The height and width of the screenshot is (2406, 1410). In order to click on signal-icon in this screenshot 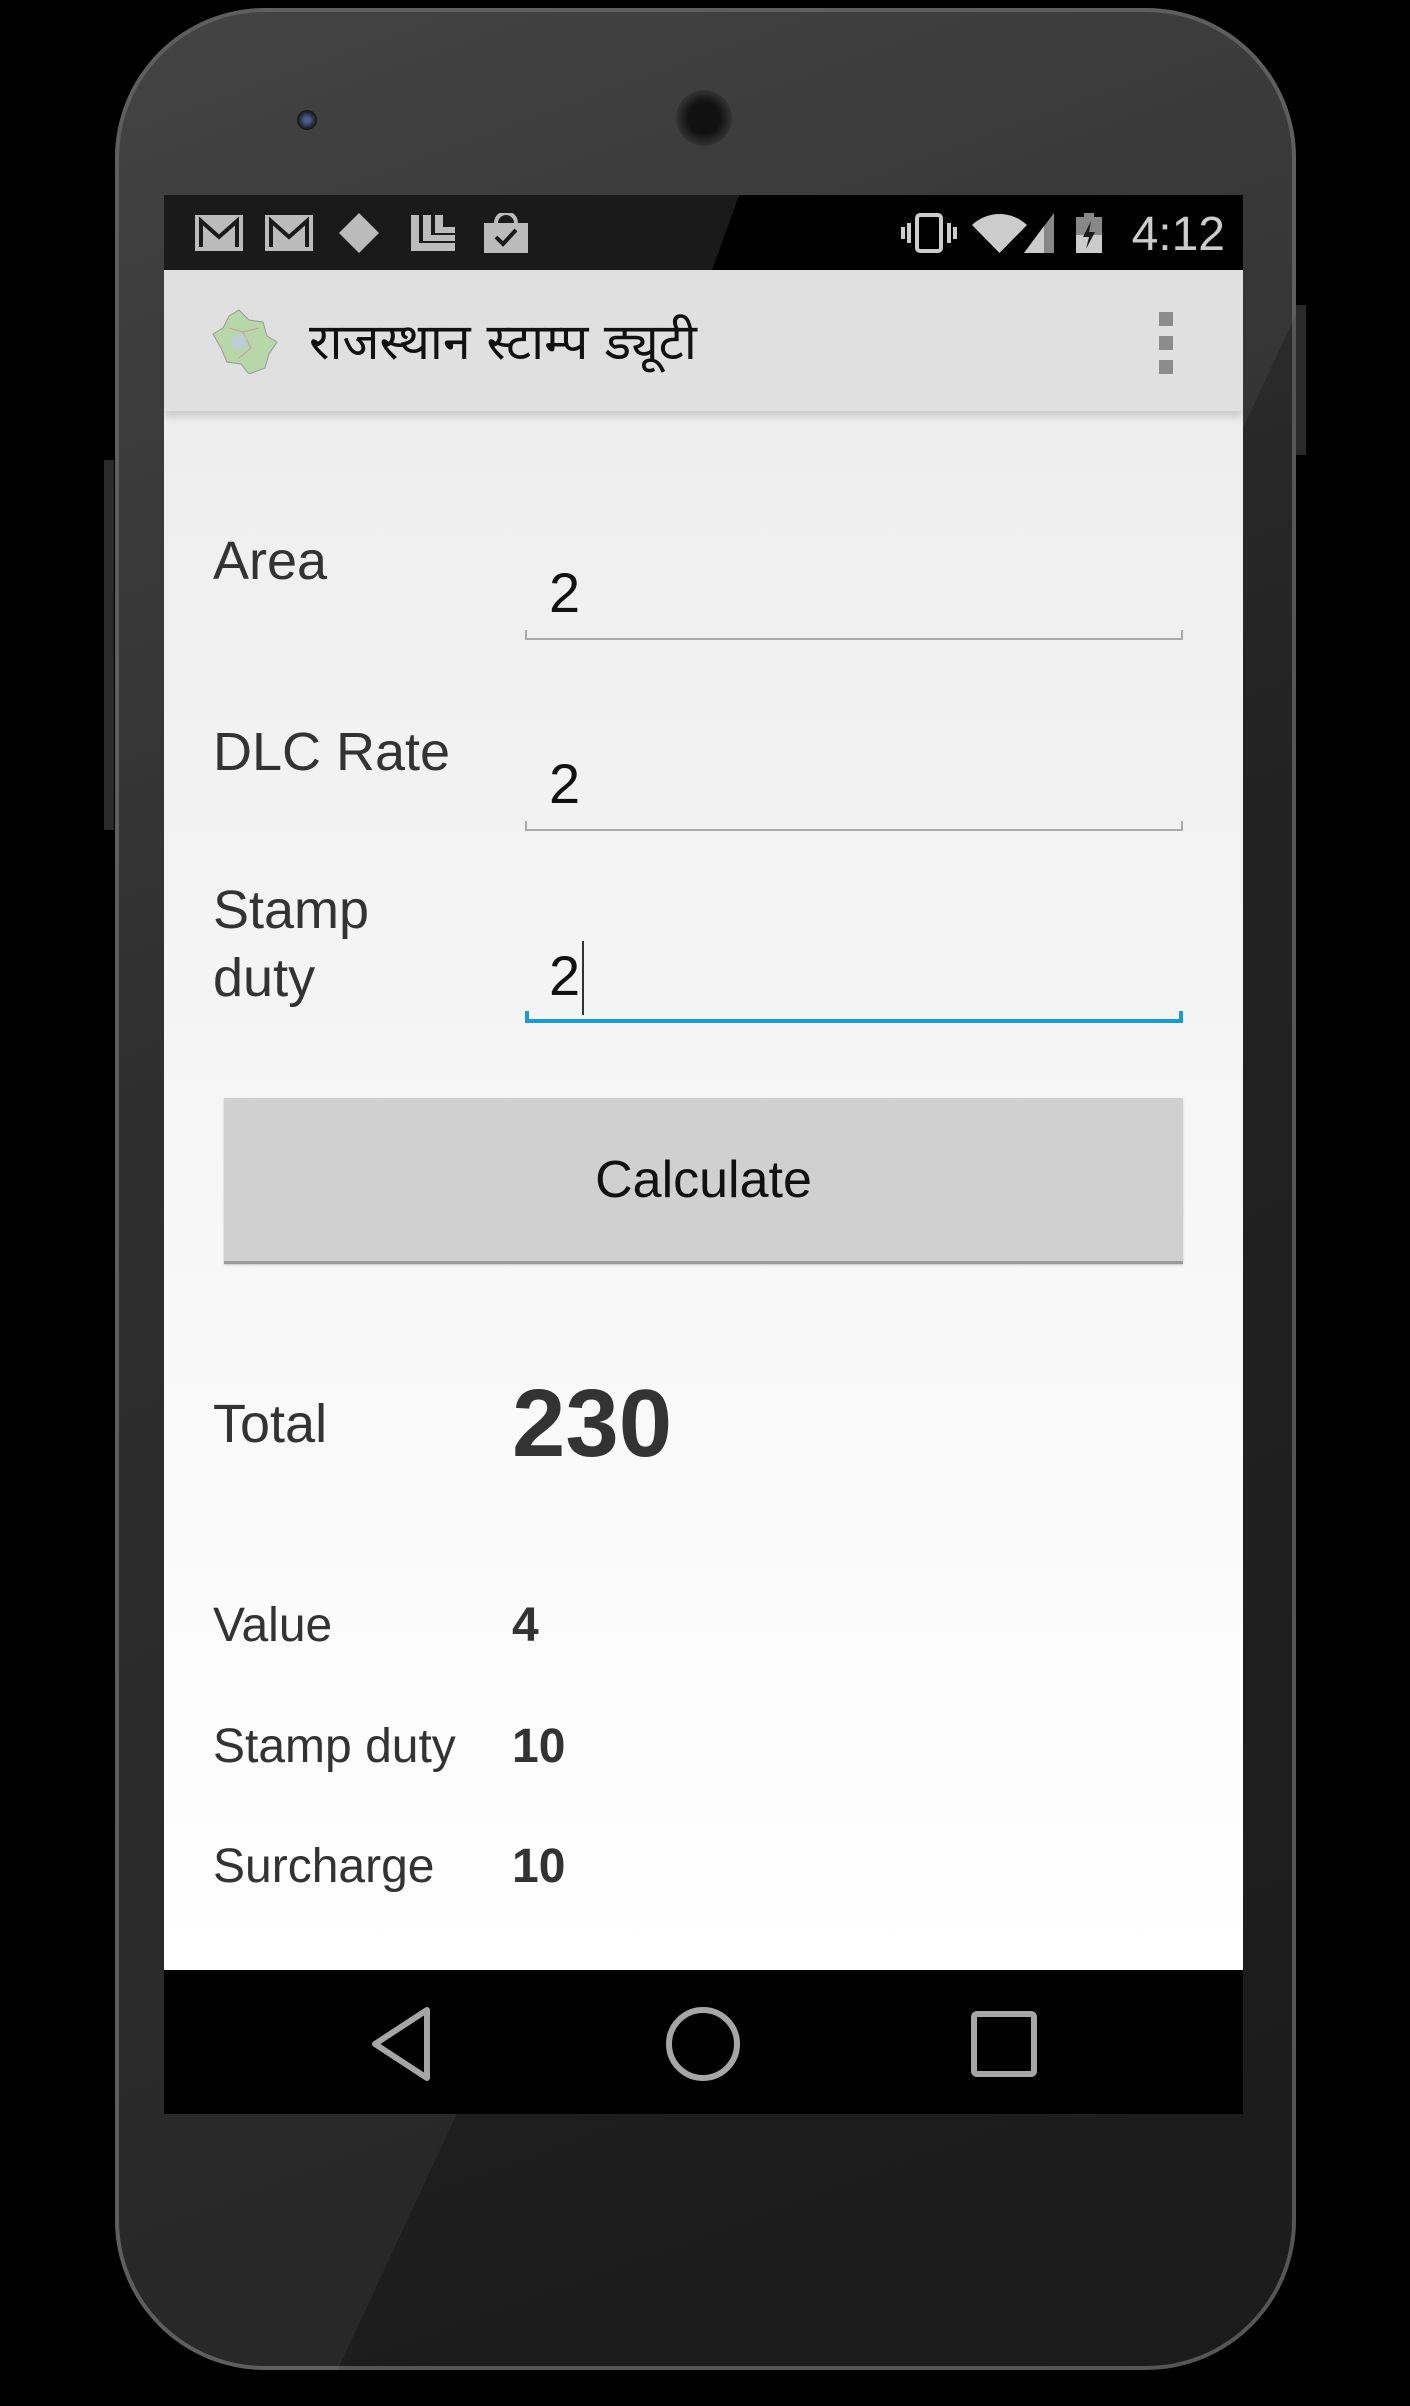, I will do `click(1039, 233)`.